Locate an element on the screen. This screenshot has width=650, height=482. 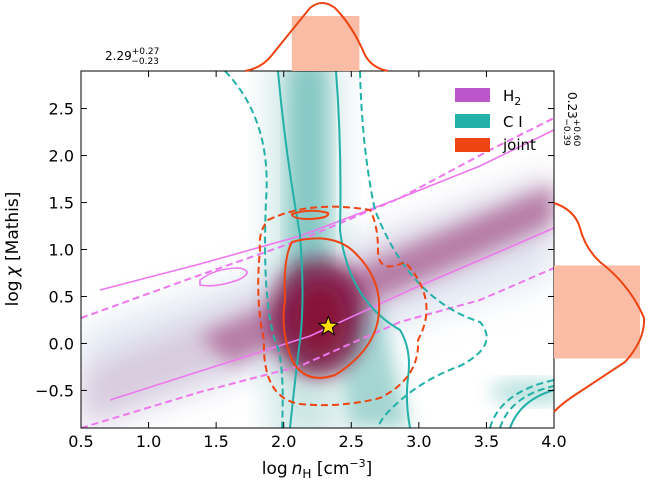
joint-contour-inner is located at coordinates (331, 308).